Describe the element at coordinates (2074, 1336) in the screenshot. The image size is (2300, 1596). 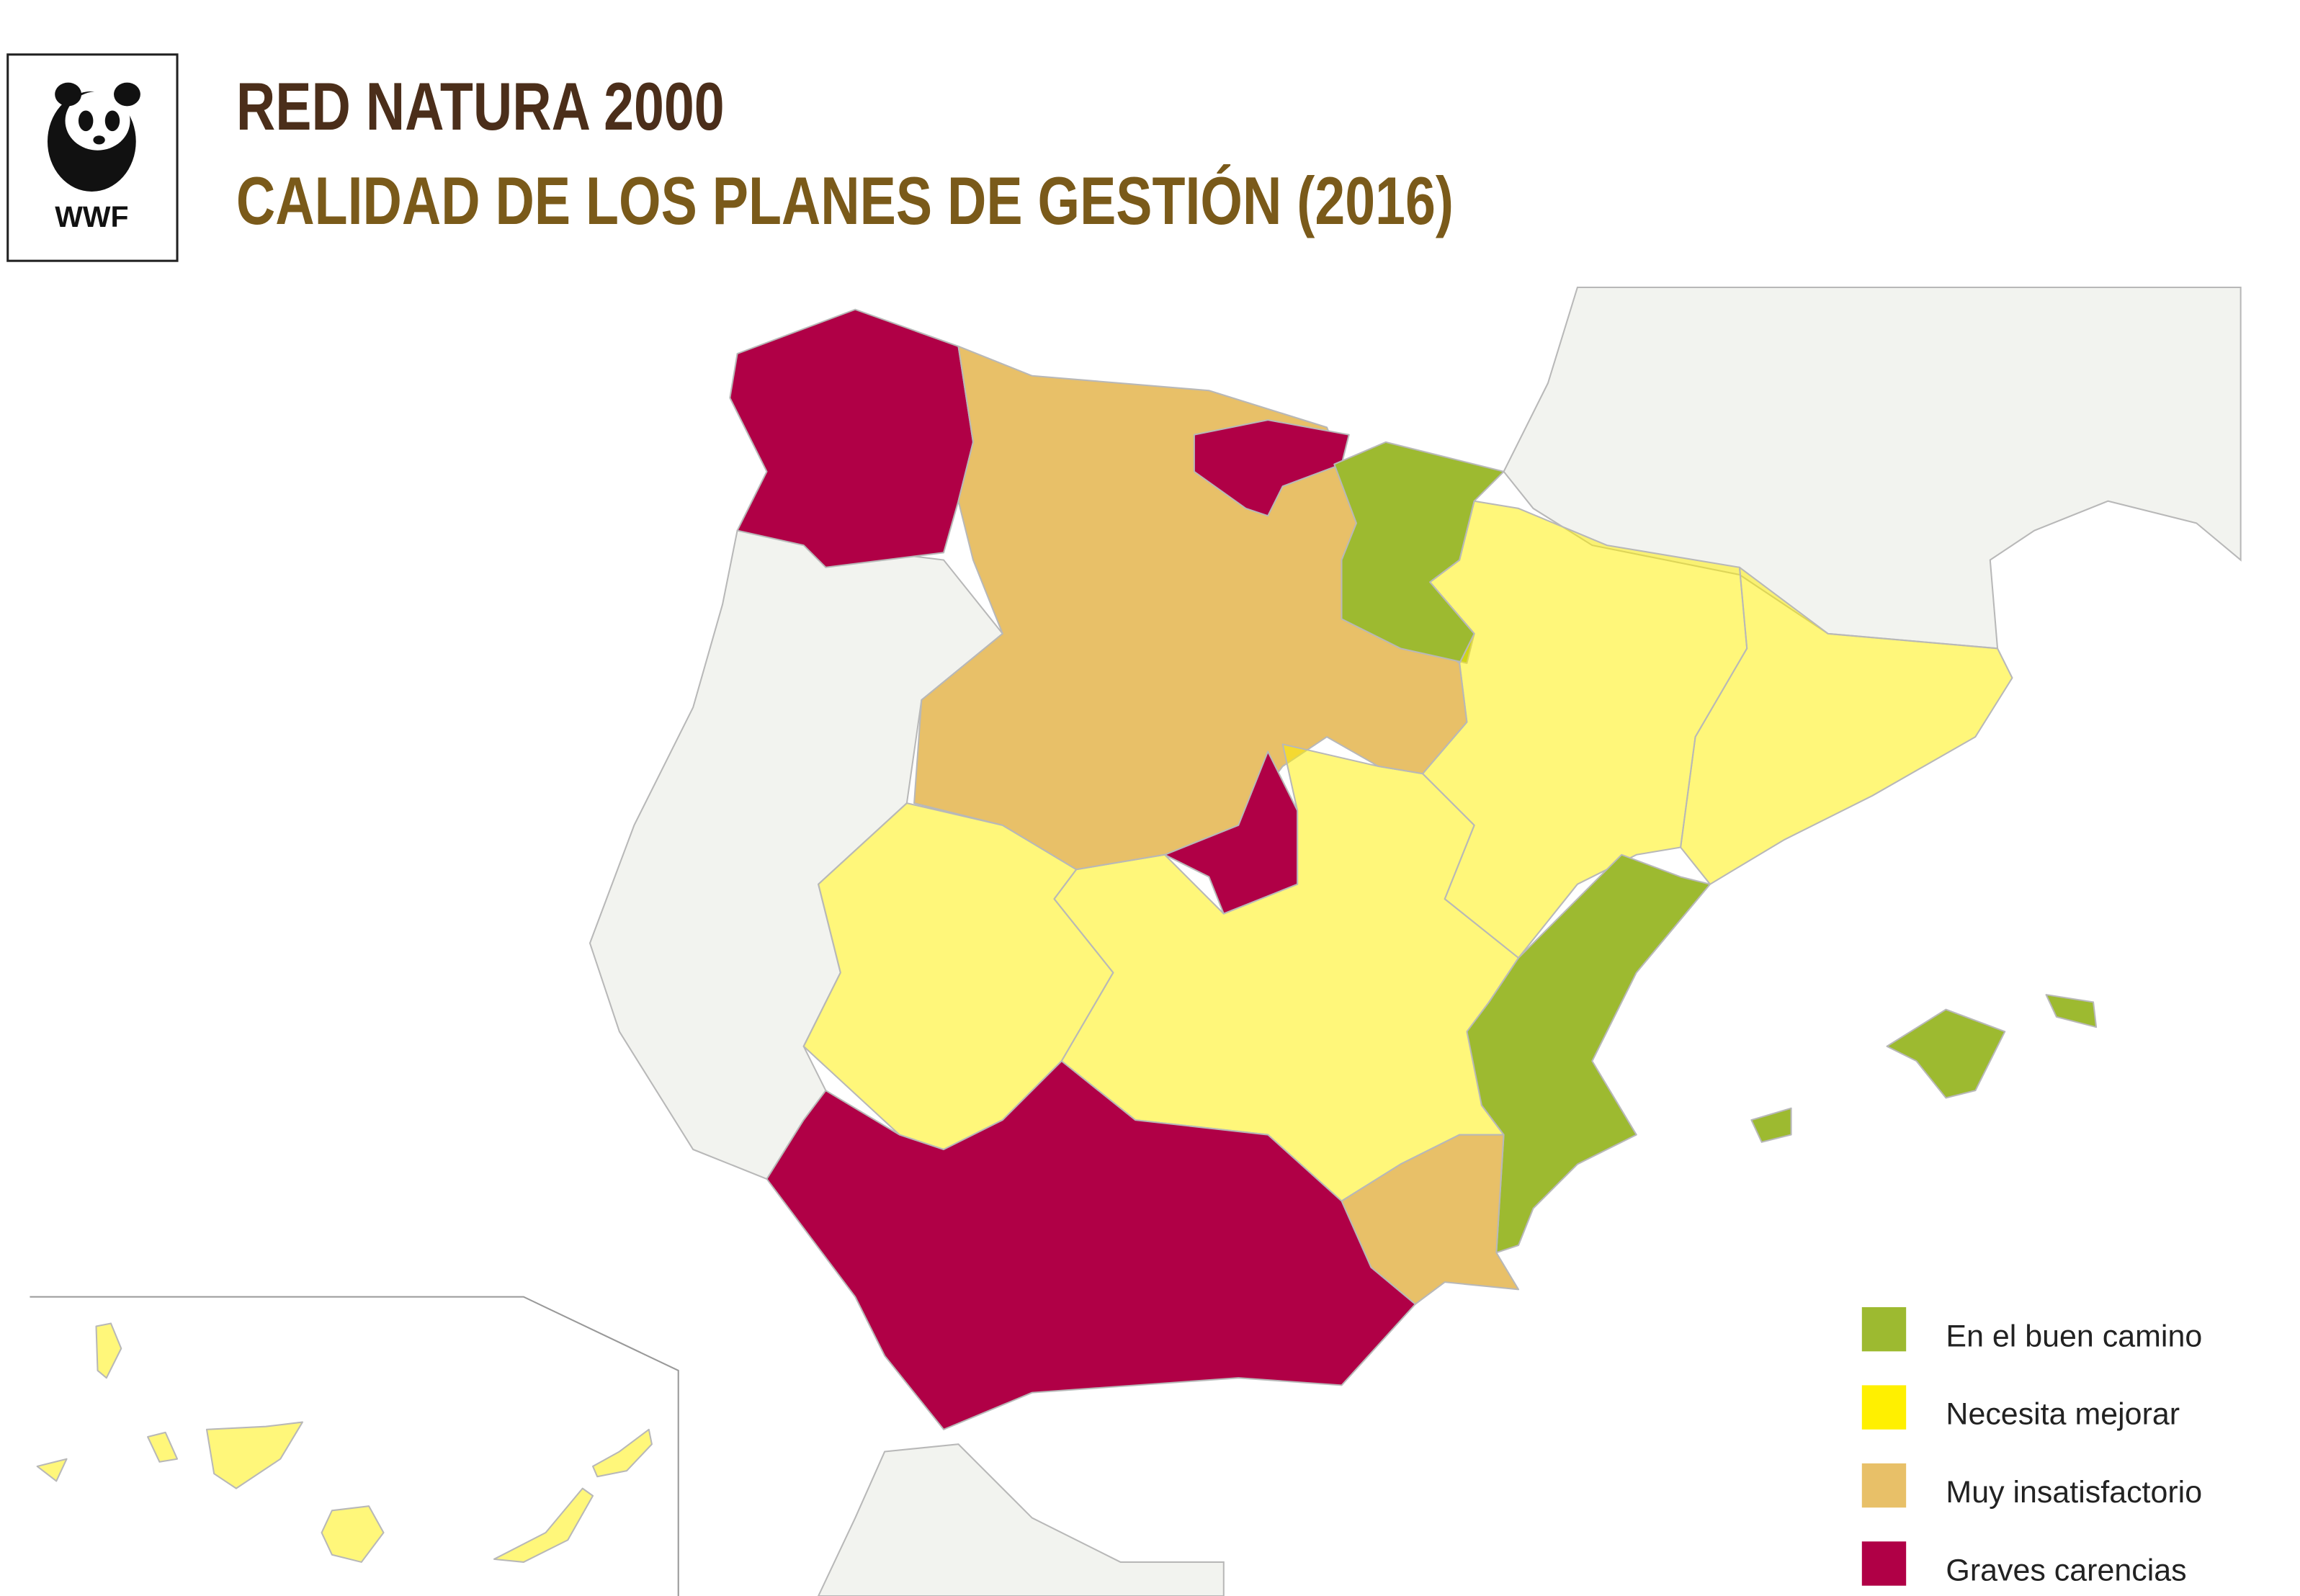
I see `legend-label: En el buen camino` at that location.